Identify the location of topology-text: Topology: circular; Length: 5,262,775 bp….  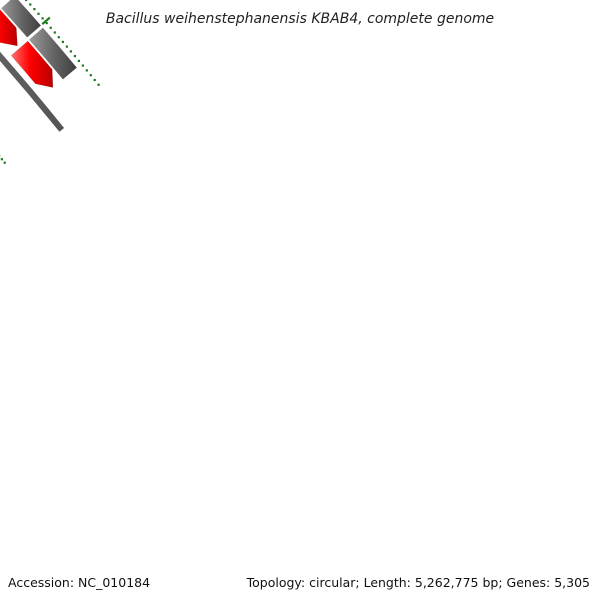
(416, 582).